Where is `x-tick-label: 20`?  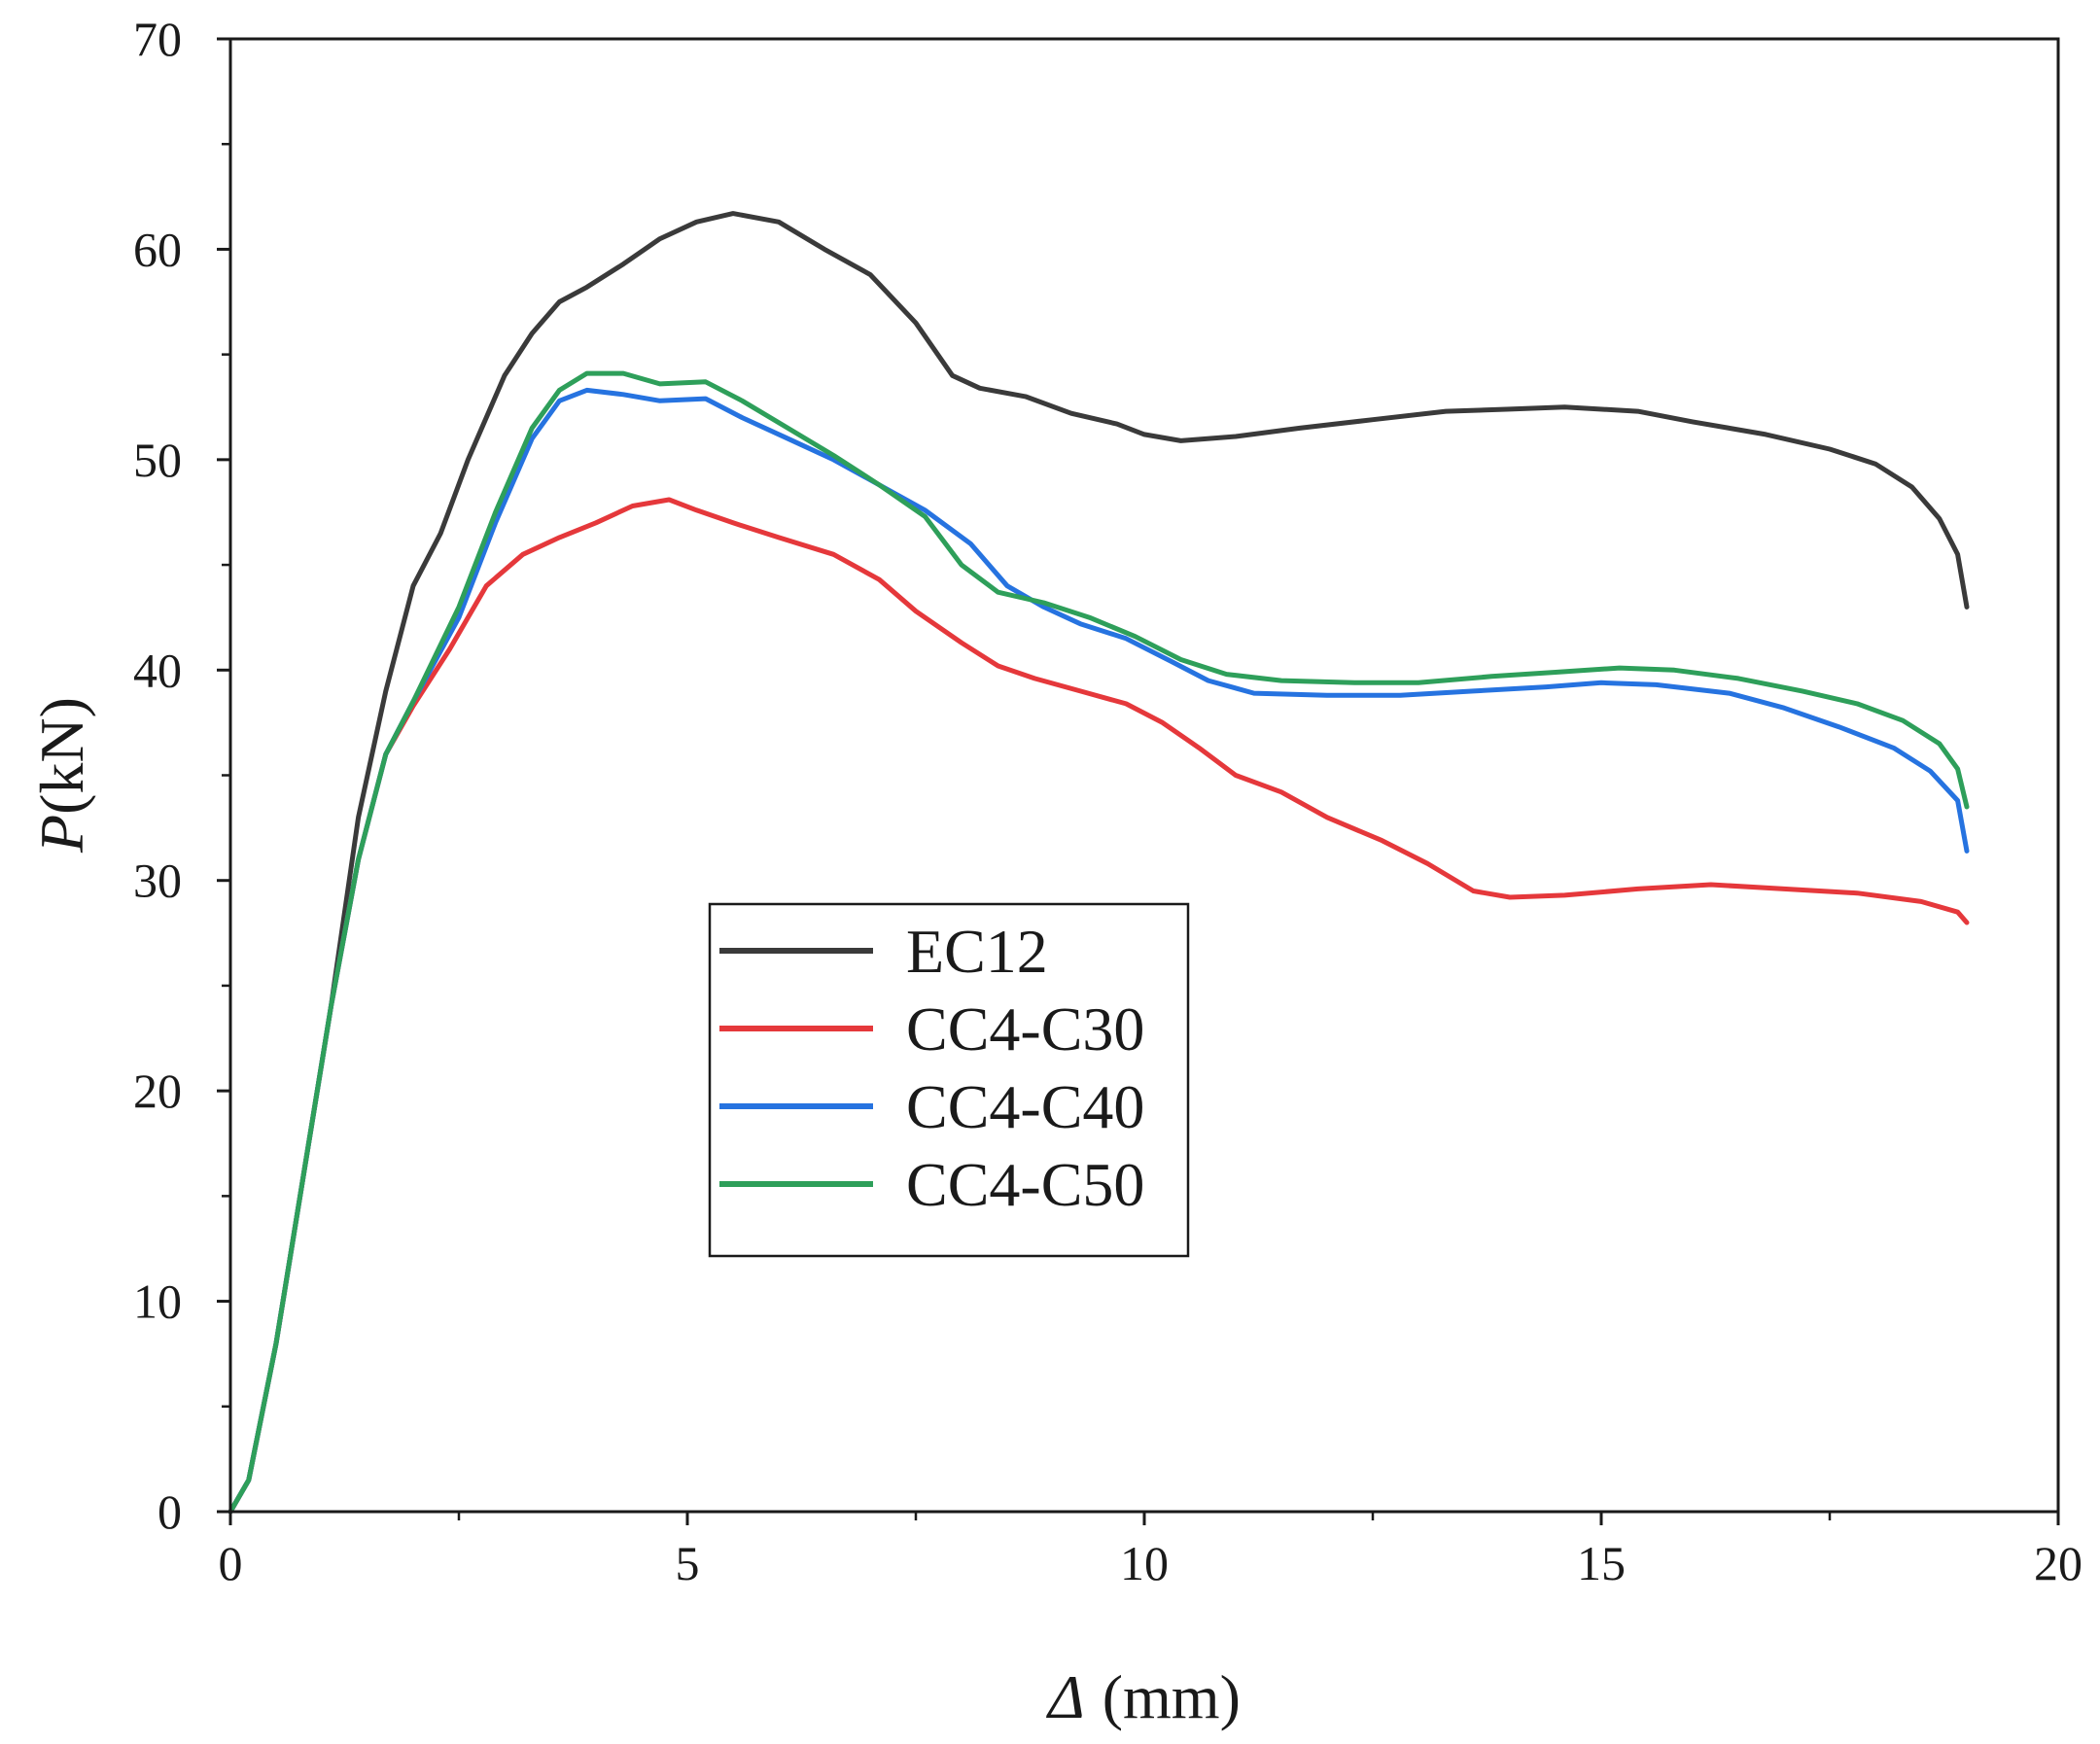
x-tick-label: 20 is located at coordinates (2058, 1563).